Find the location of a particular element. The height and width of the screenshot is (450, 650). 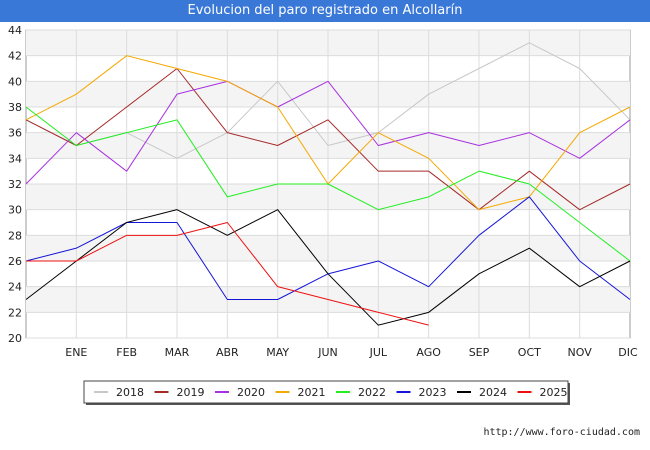

x-tick-label: JUL is located at coordinates (378, 352).